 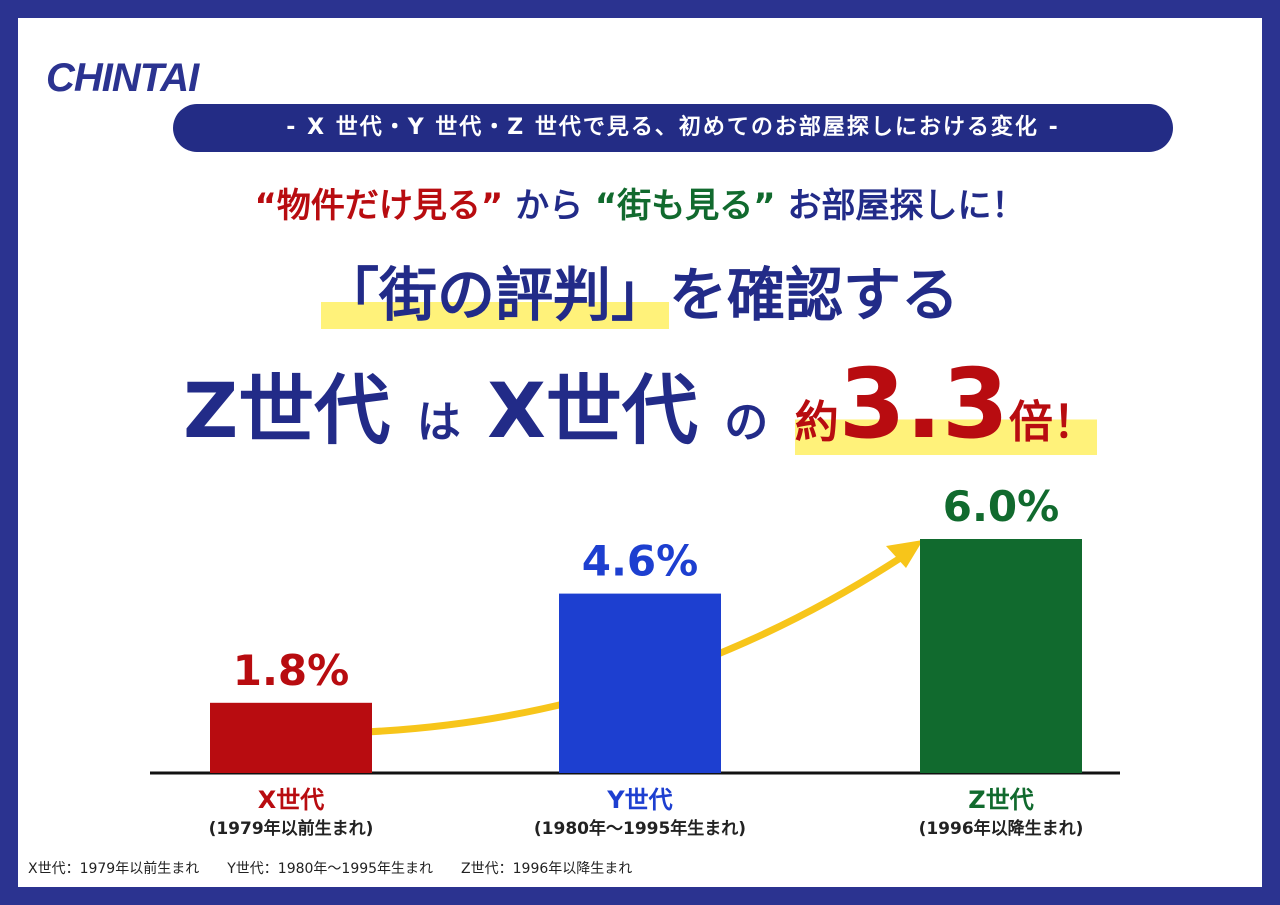 I want to click on headline-3: Z世代 は X世代 の 約3.3倍！, so click(x=640, y=404).